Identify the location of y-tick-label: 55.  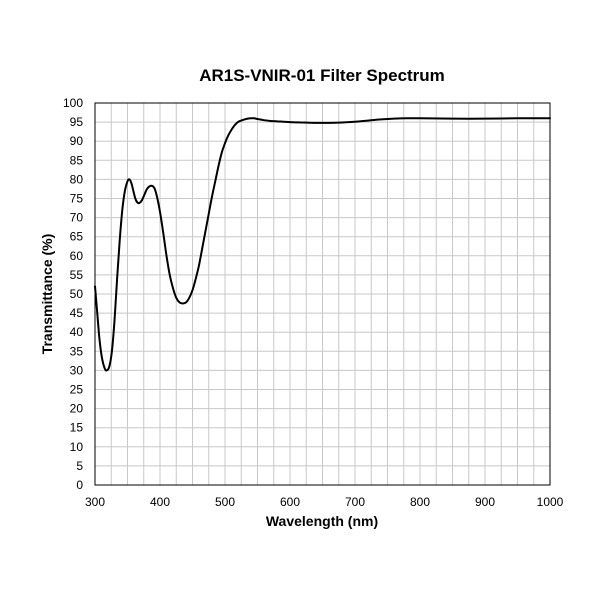
(77, 275).